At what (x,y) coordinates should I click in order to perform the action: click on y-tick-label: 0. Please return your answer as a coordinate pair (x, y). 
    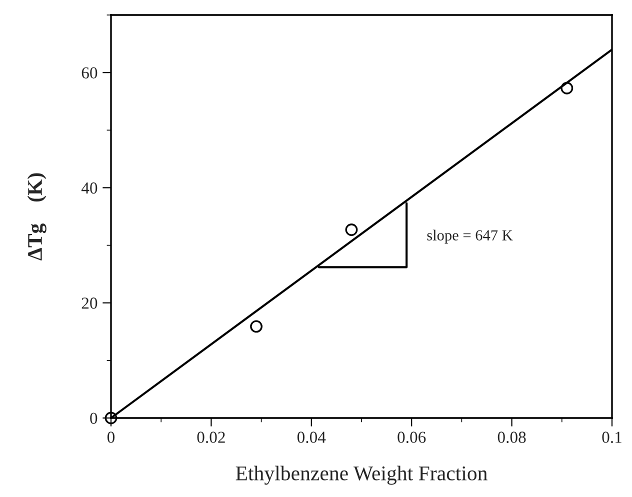
    Looking at the image, I should click on (94, 418).